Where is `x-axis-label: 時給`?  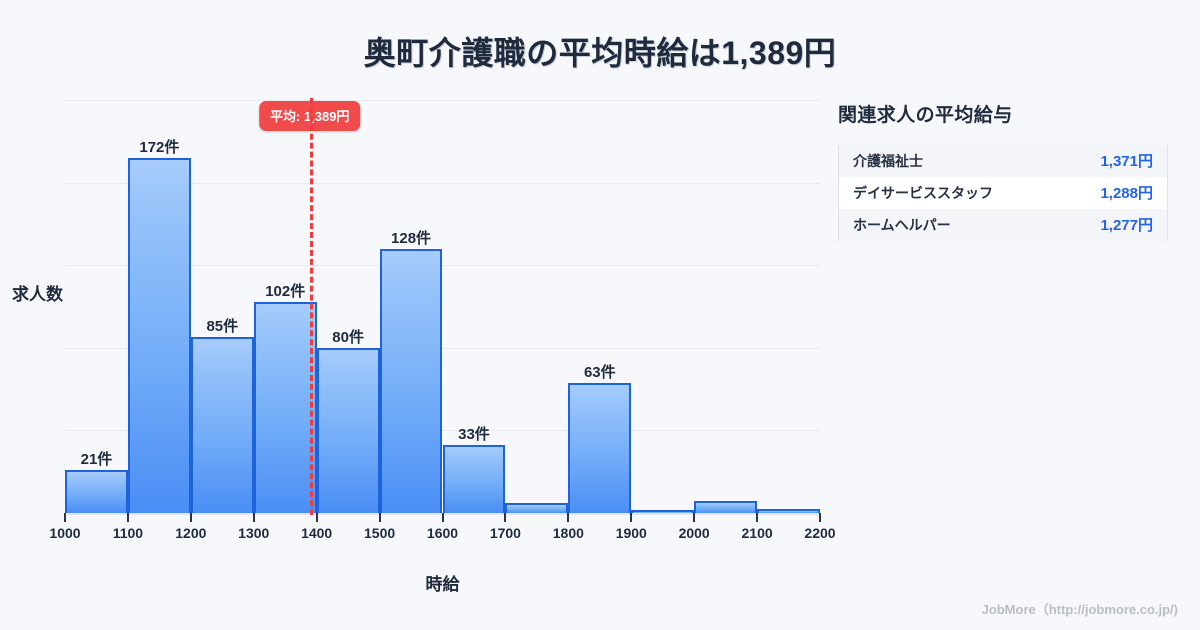
x-axis-label: 時給 is located at coordinates (442, 584).